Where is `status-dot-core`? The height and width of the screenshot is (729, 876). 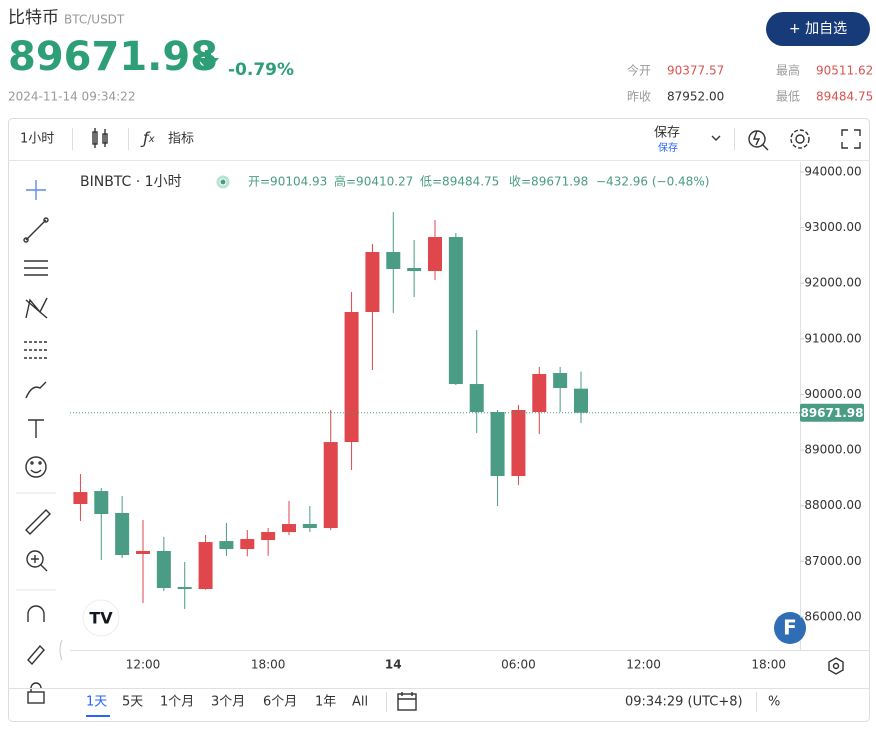 status-dot-core is located at coordinates (223, 182).